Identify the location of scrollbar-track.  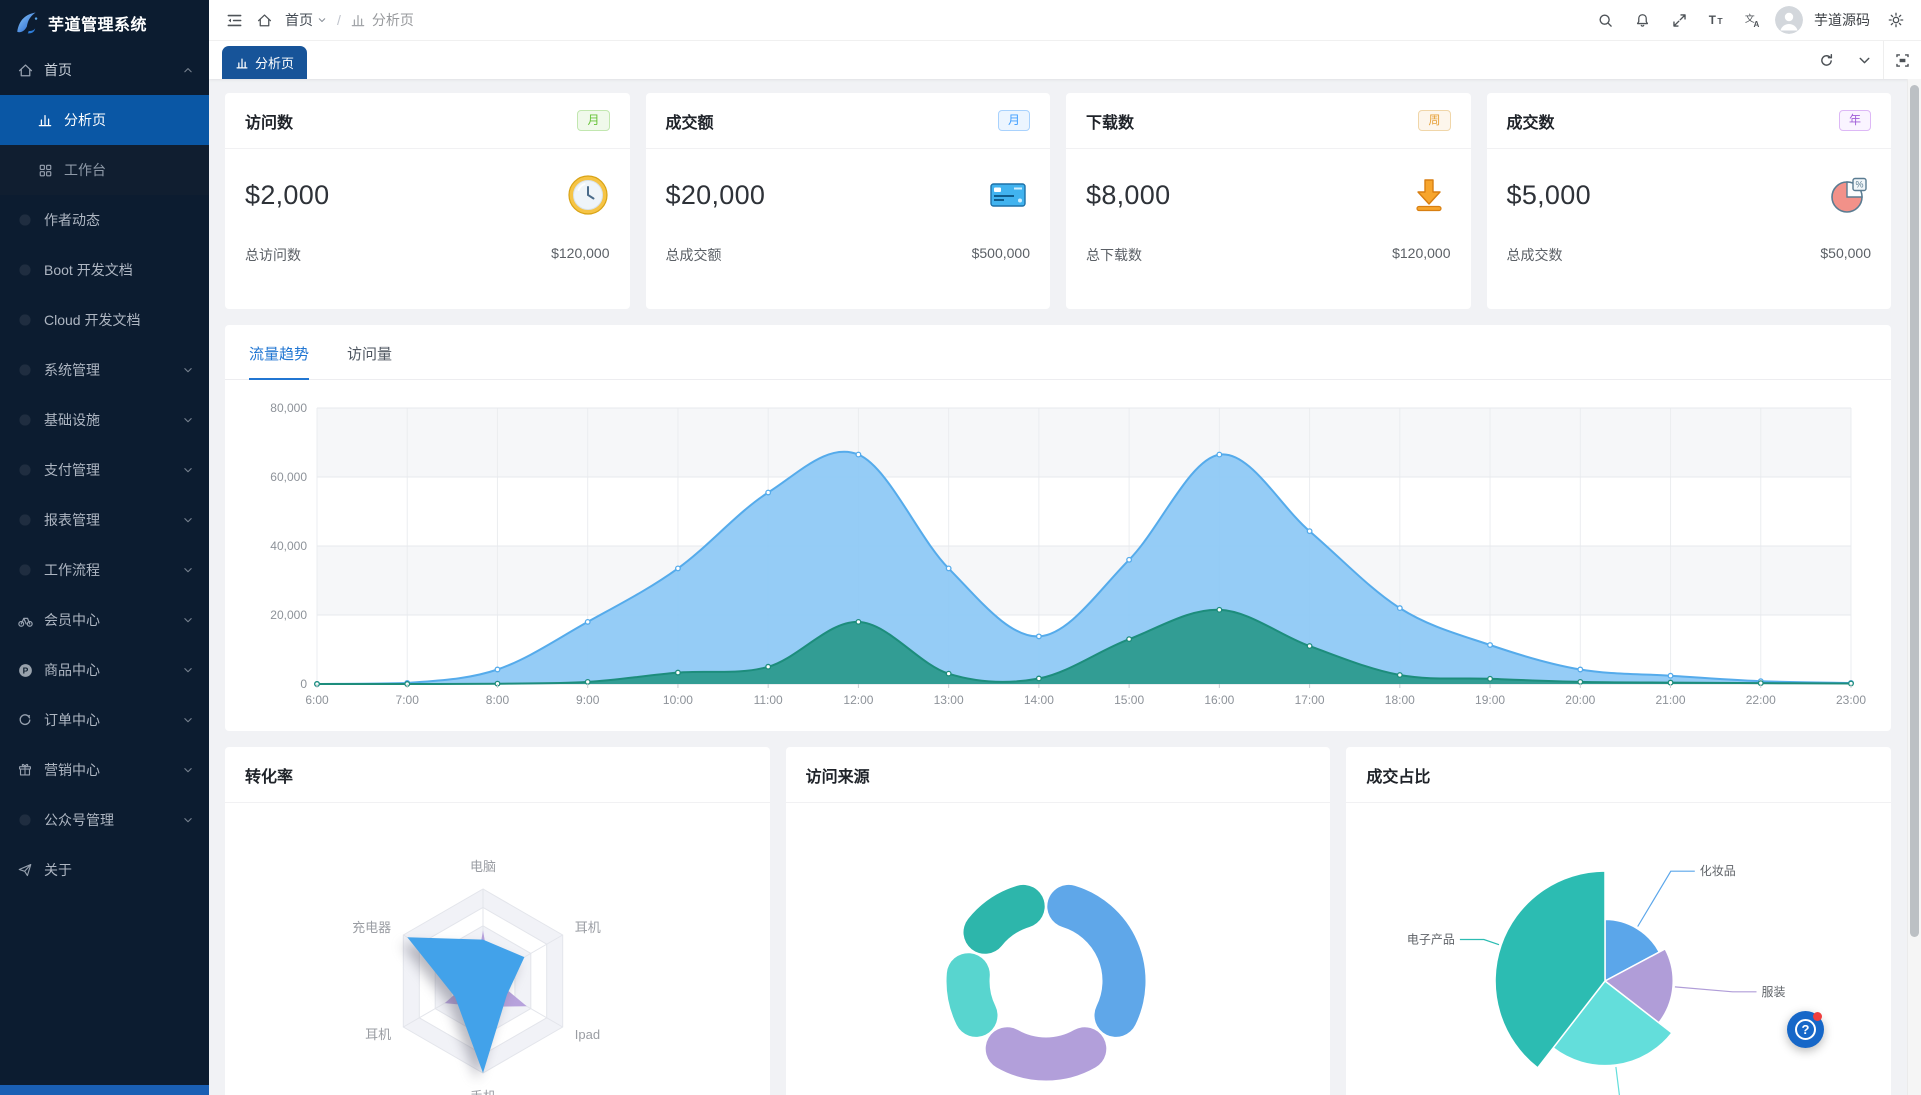
(1914, 587).